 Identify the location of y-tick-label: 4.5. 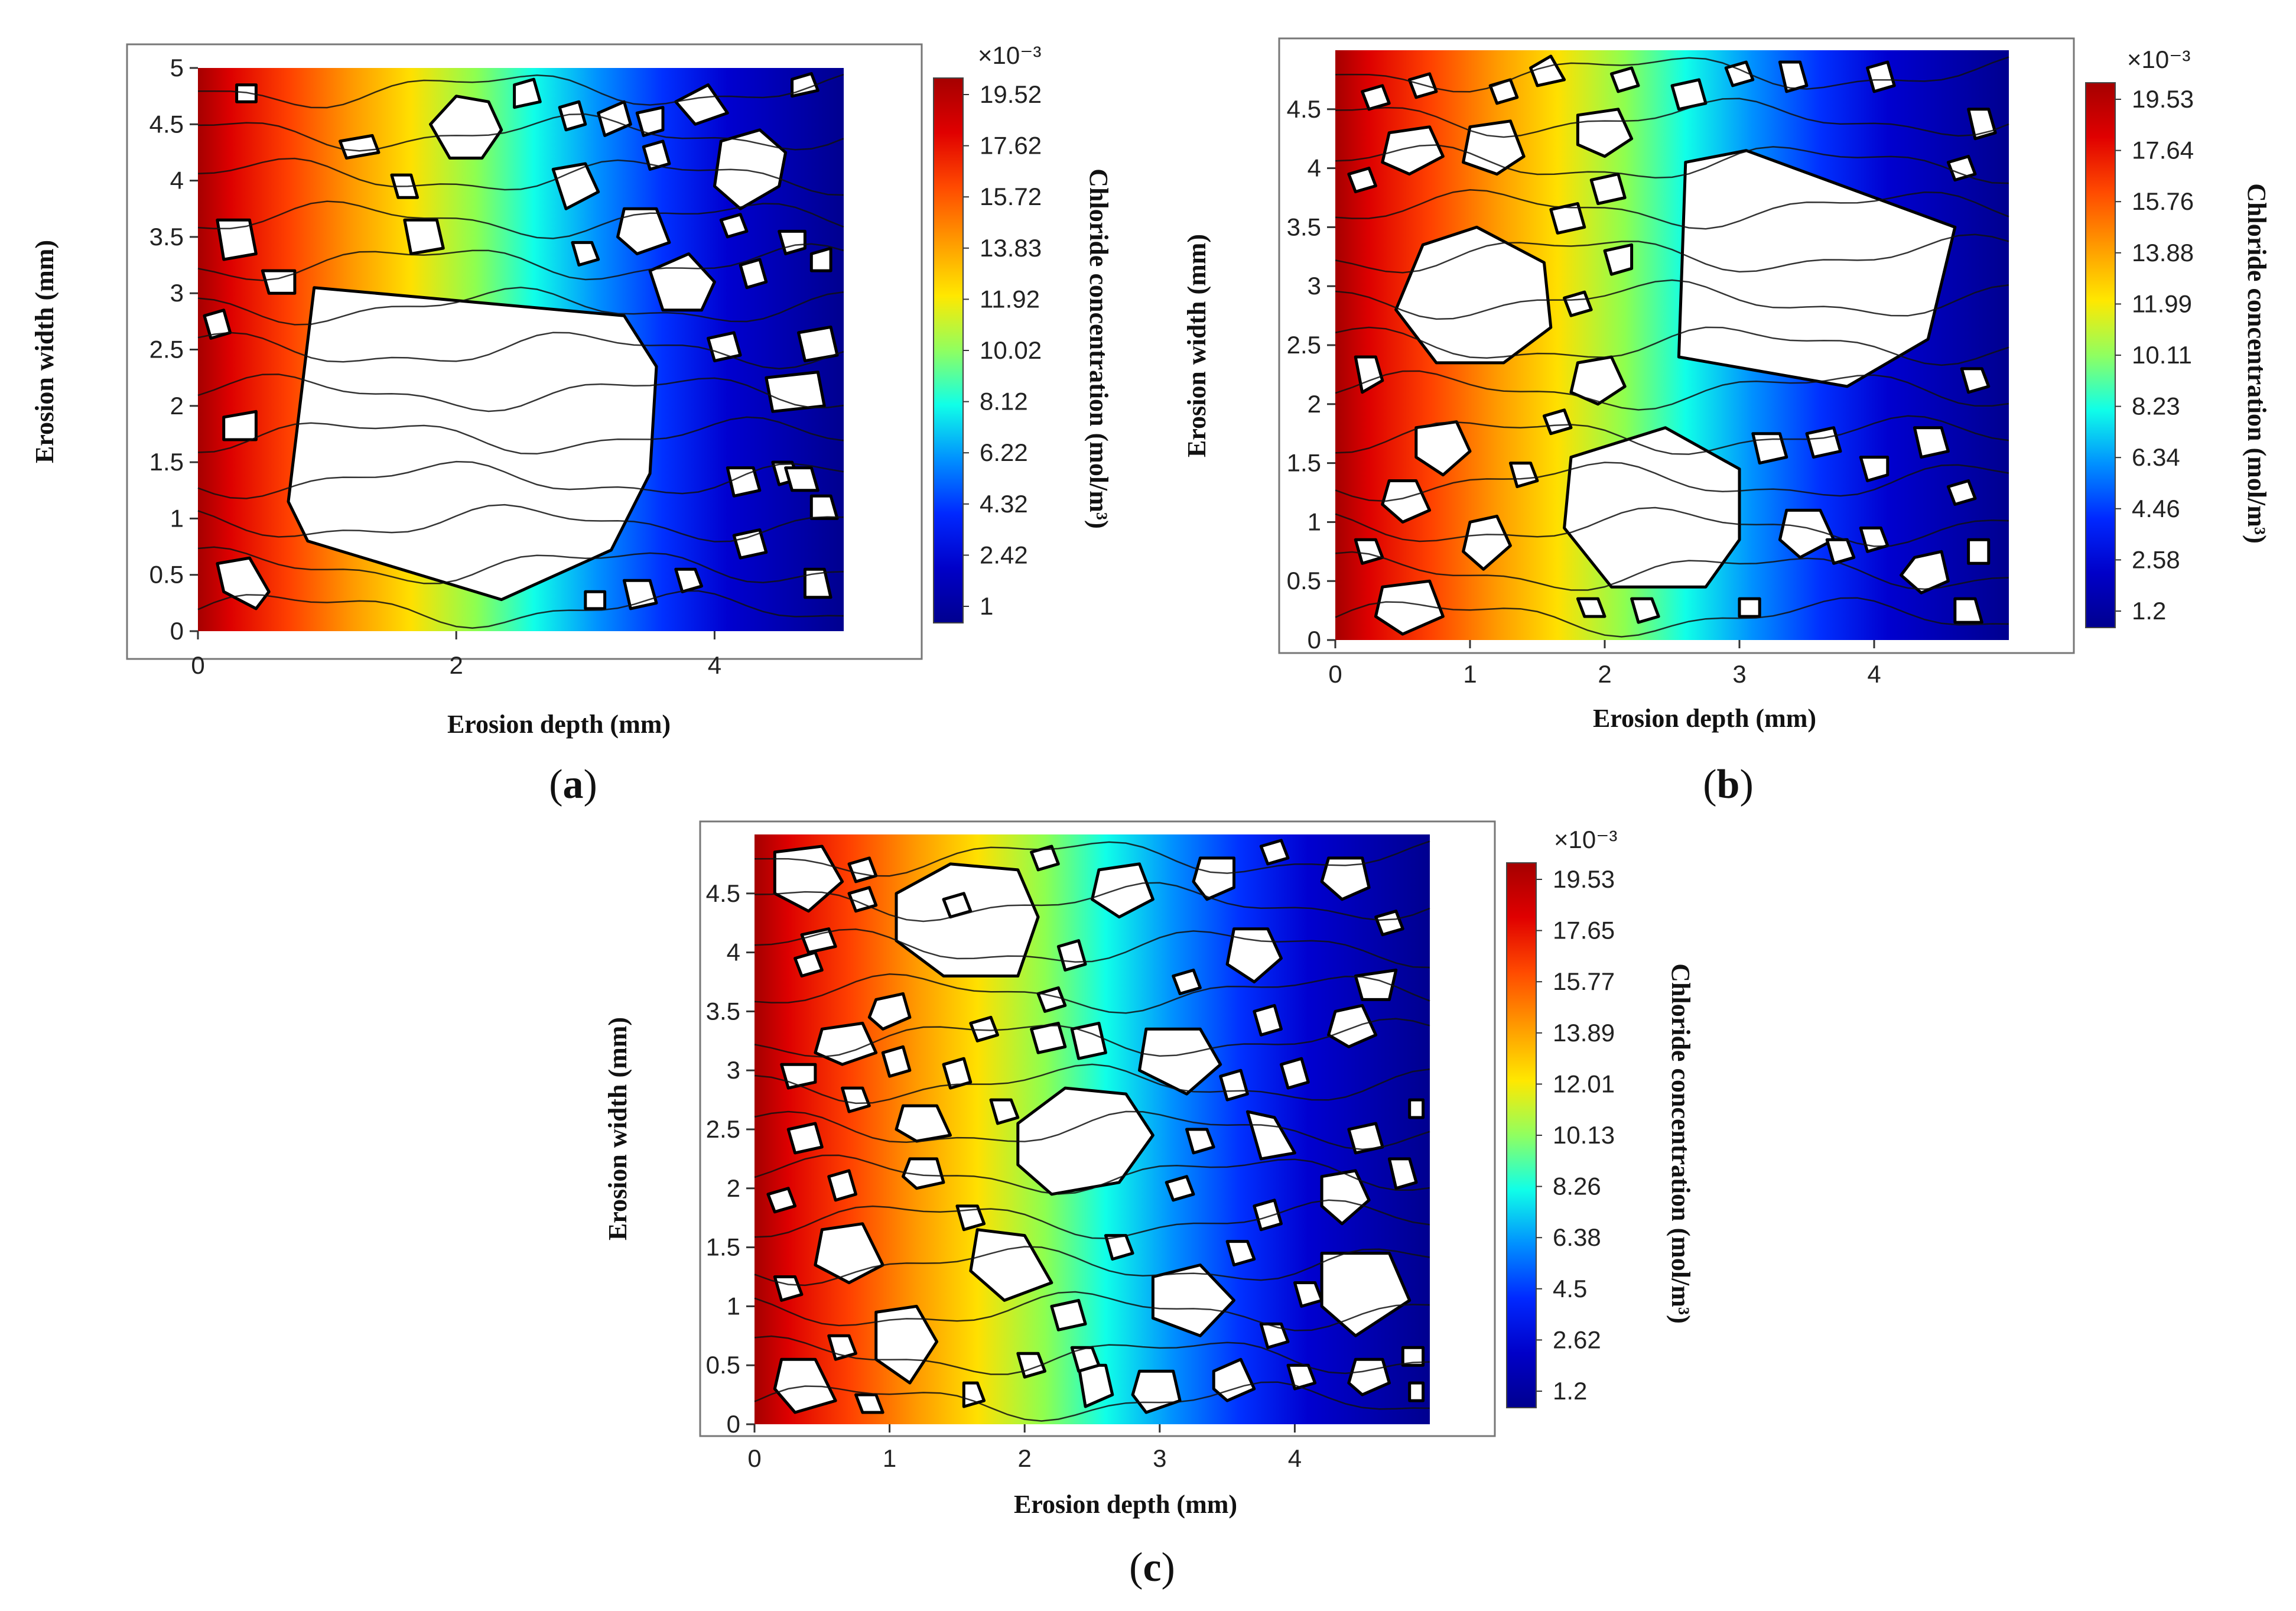
(166, 124).